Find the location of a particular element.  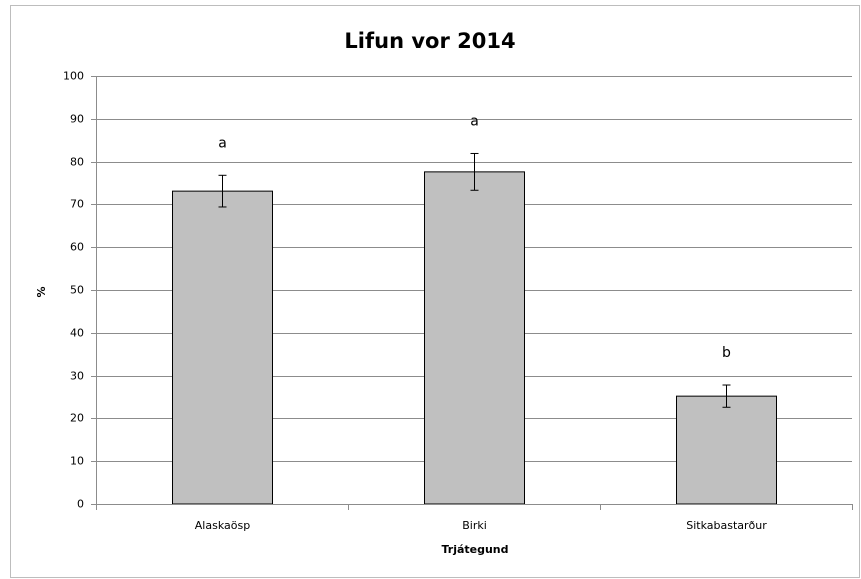

y-tick-label: 20 is located at coordinates (77, 418).